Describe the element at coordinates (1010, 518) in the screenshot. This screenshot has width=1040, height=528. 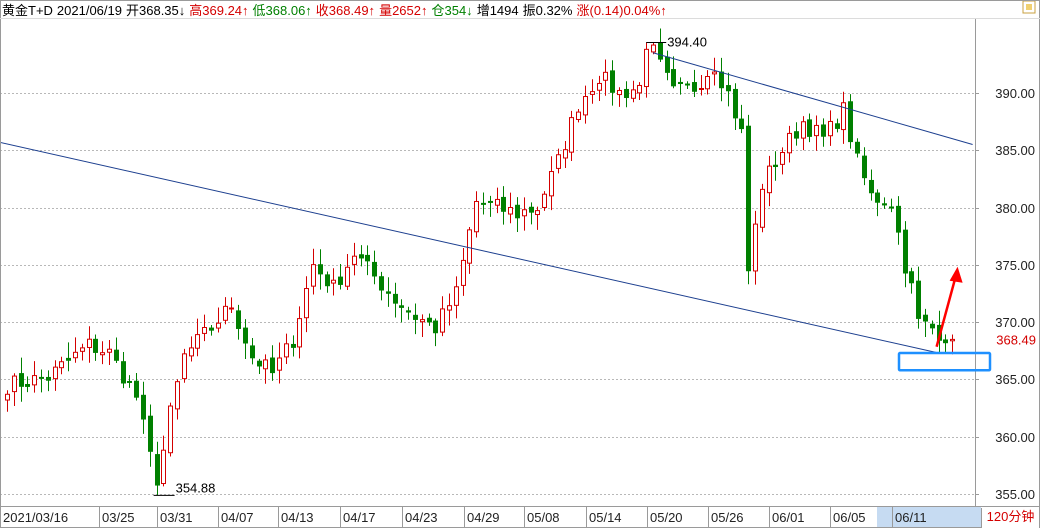
I see `timeframe-label: 120分钟` at that location.